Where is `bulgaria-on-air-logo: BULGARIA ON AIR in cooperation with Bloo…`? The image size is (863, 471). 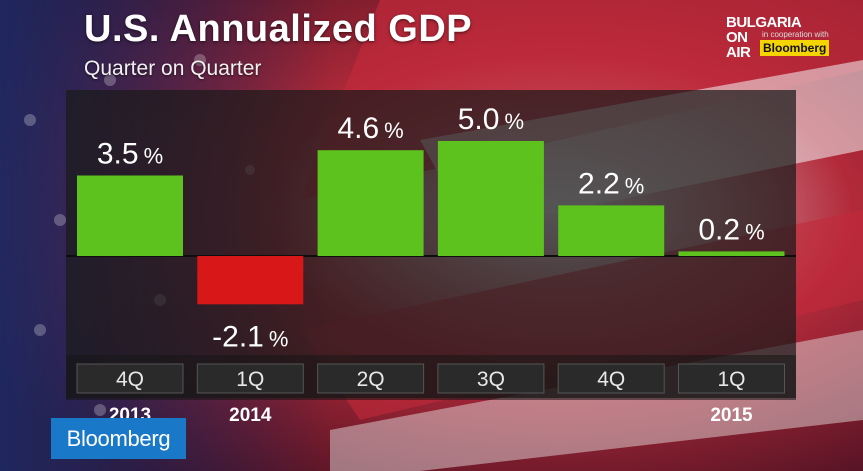 bulgaria-on-air-logo: BULGARIA ON AIR in cooperation with Bloo… is located at coordinates (781, 39).